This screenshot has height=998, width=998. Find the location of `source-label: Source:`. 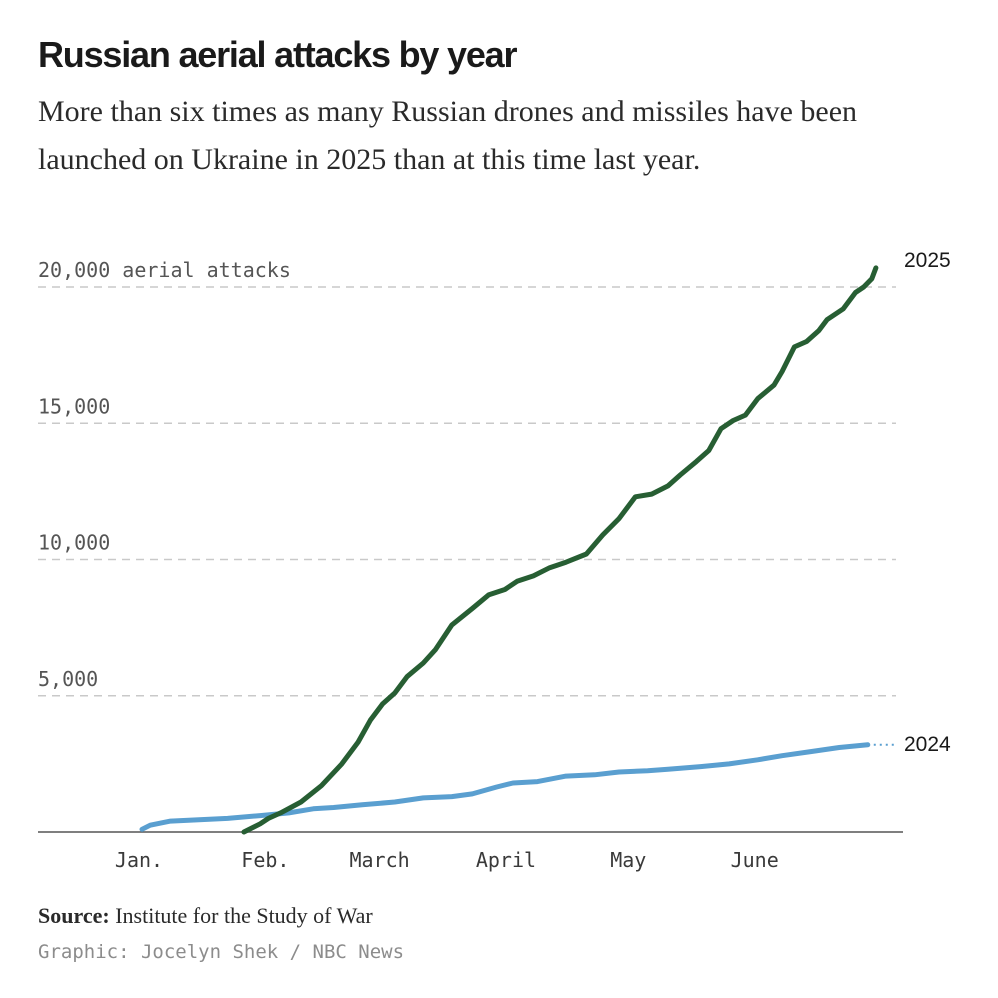

source-label: Source: is located at coordinates (74, 915).